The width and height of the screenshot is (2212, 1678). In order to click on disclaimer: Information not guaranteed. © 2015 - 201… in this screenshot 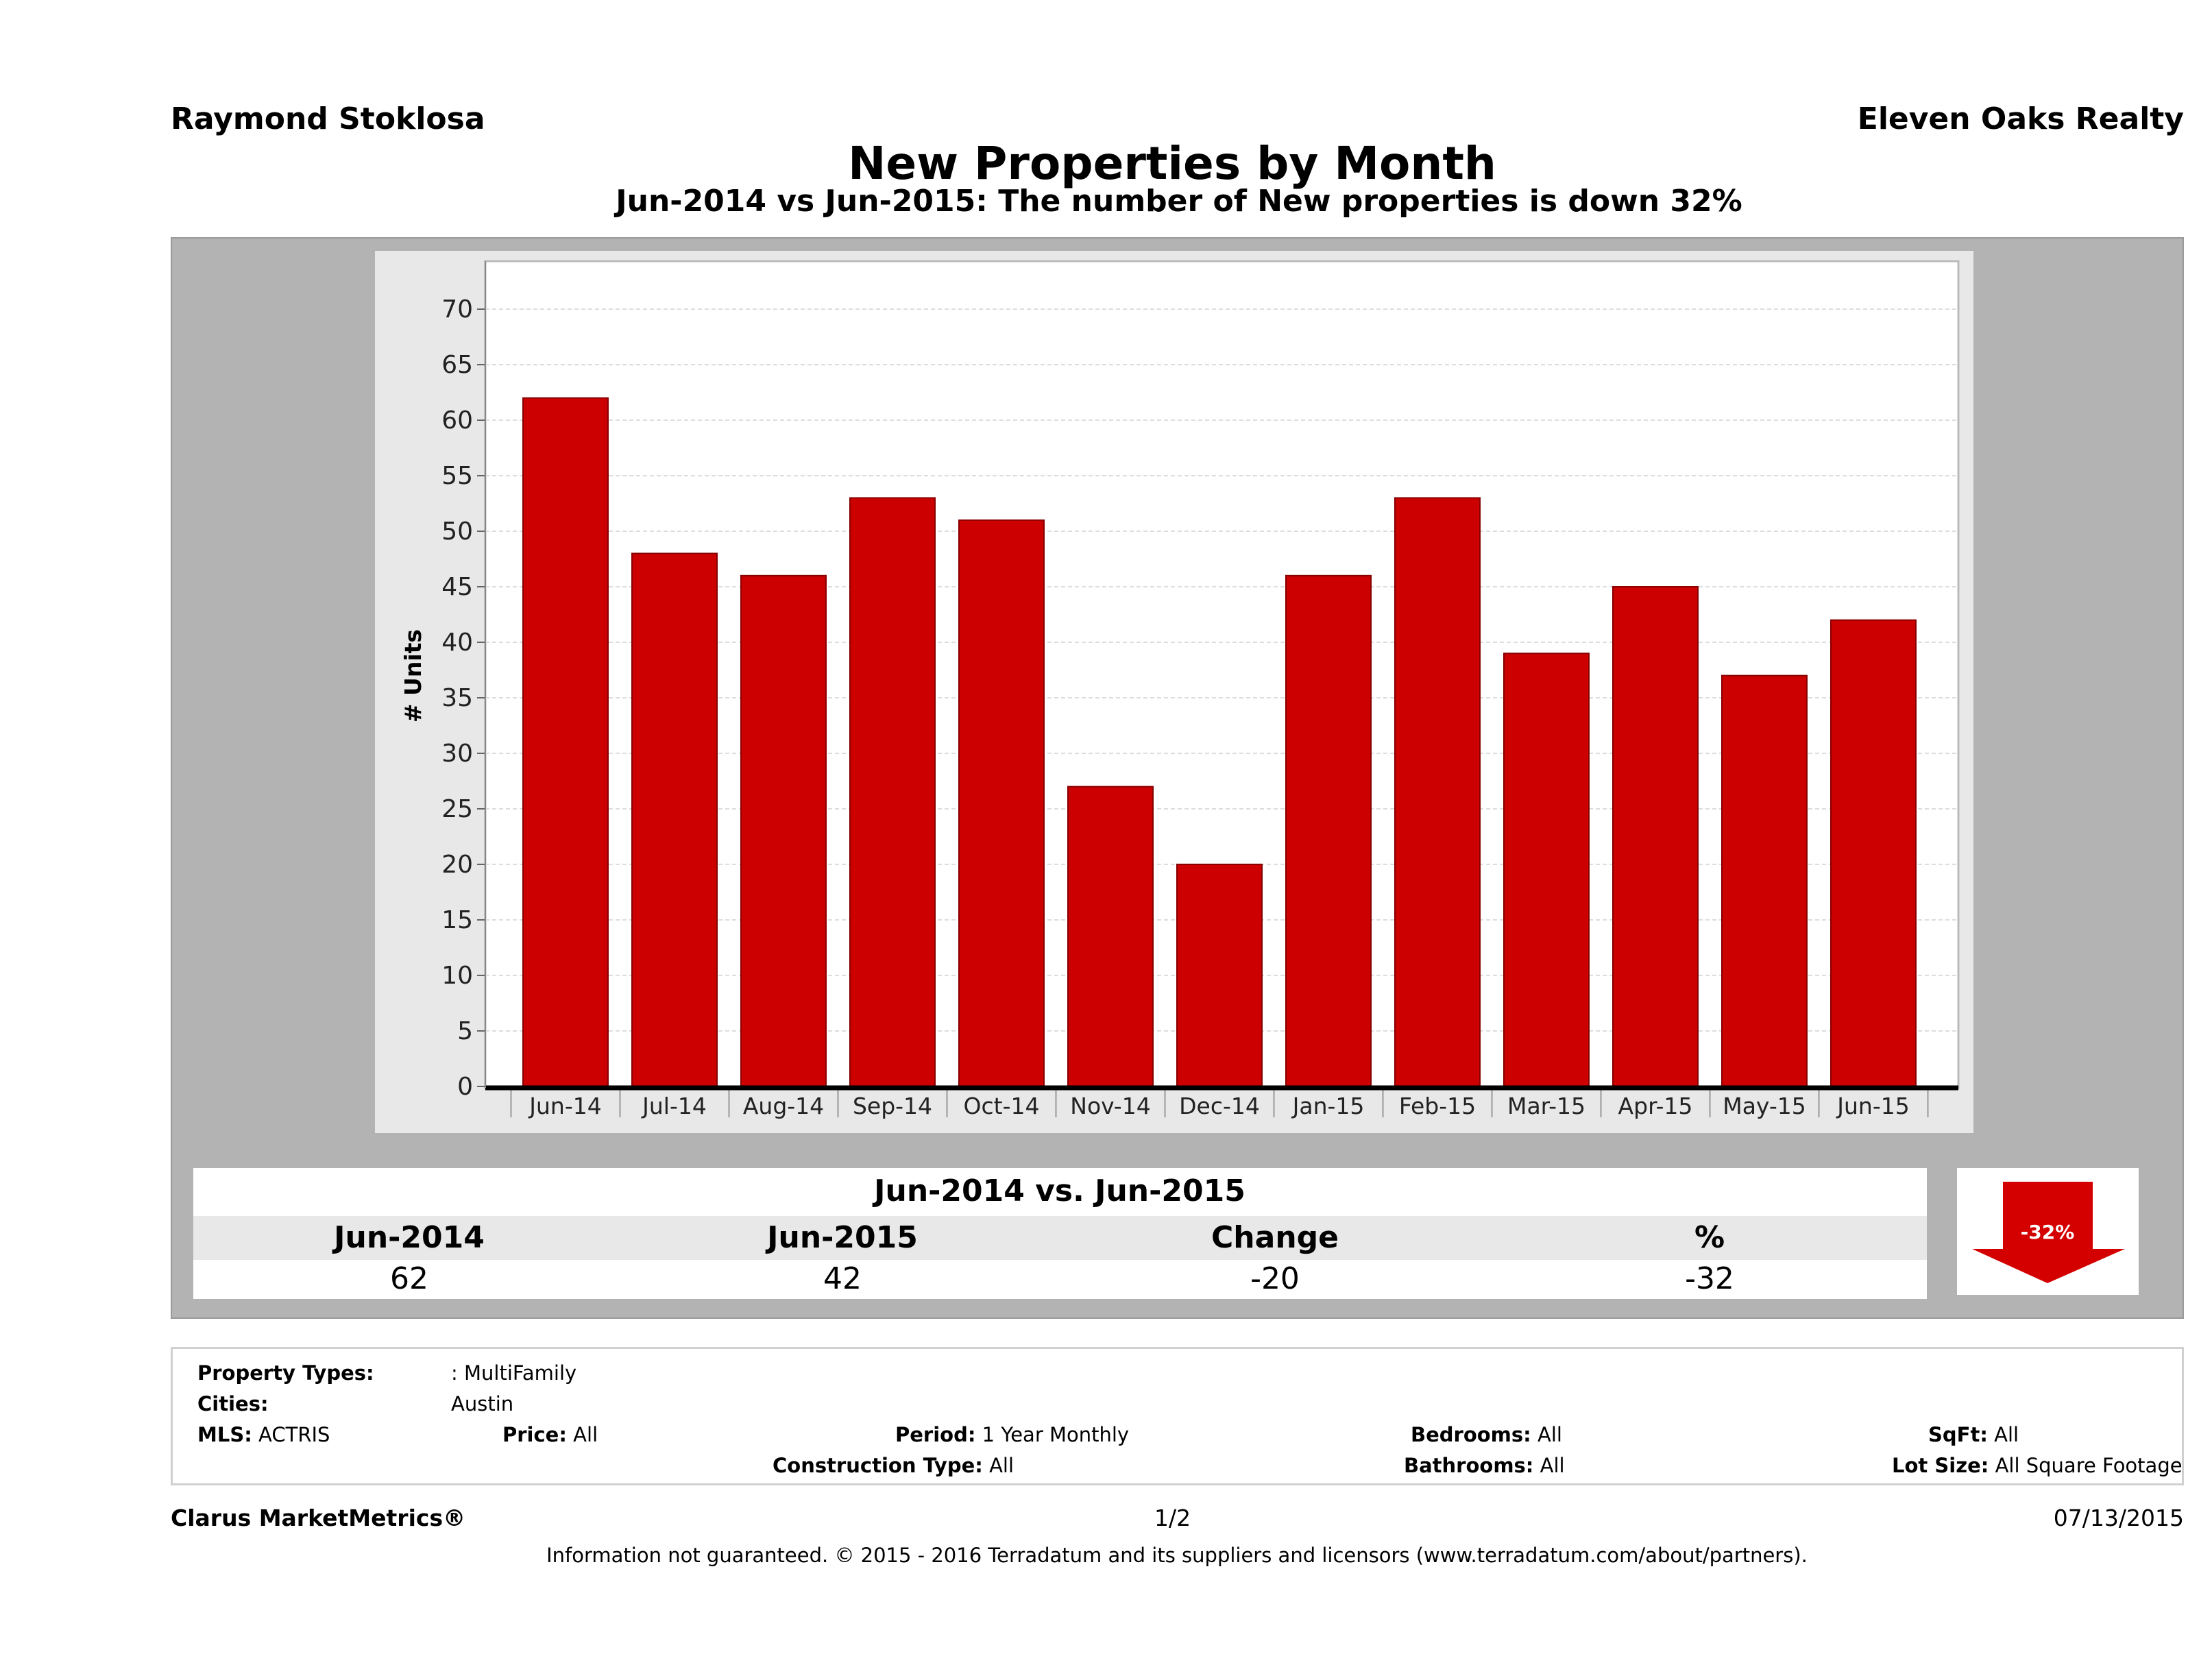, I will do `click(1177, 1555)`.